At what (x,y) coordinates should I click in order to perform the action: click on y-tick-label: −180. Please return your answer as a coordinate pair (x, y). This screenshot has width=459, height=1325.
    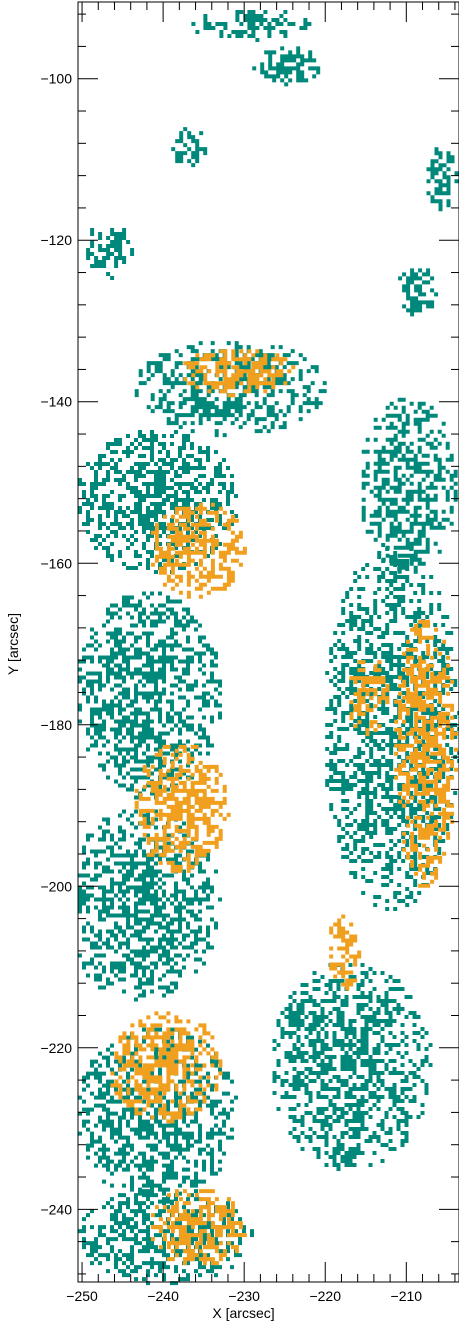
    Looking at the image, I should click on (56, 725).